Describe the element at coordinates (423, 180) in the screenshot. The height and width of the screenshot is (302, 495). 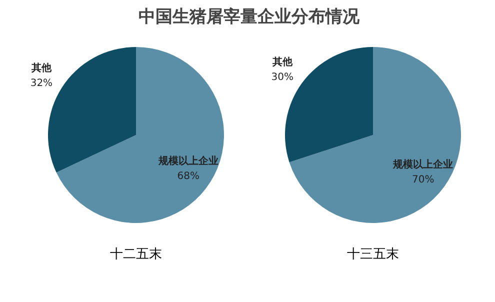
I see `data-label: 70%` at that location.